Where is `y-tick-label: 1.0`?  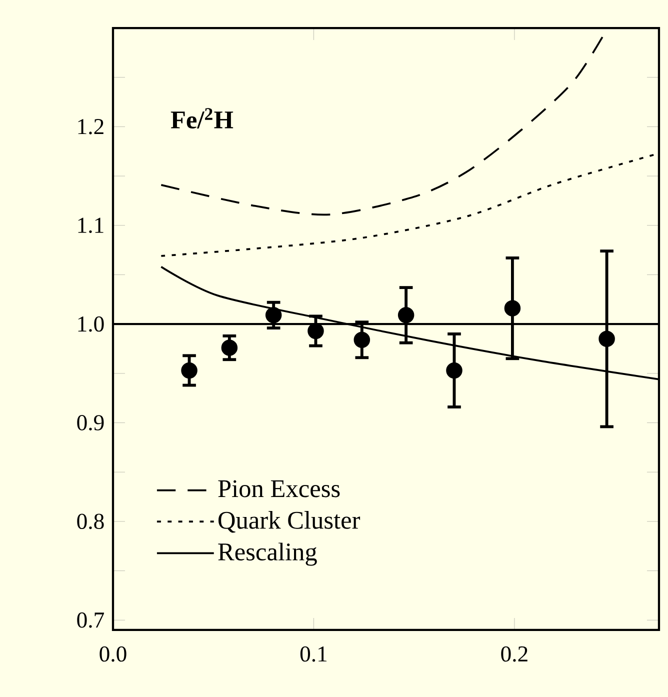 y-tick-label: 1.0 is located at coordinates (91, 324).